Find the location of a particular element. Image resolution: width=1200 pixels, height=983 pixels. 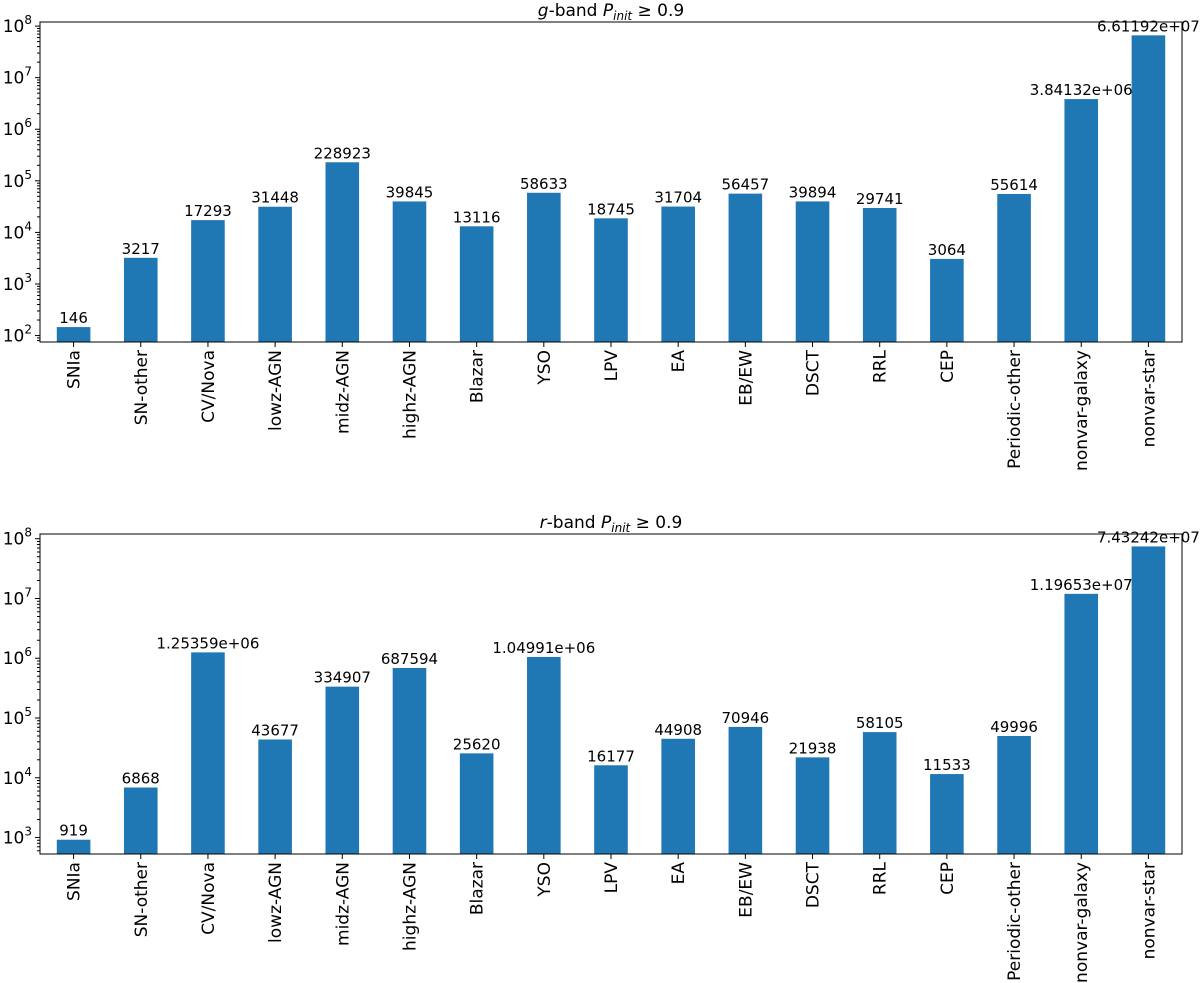

title-subscript: init is located at coordinates (621, 528).